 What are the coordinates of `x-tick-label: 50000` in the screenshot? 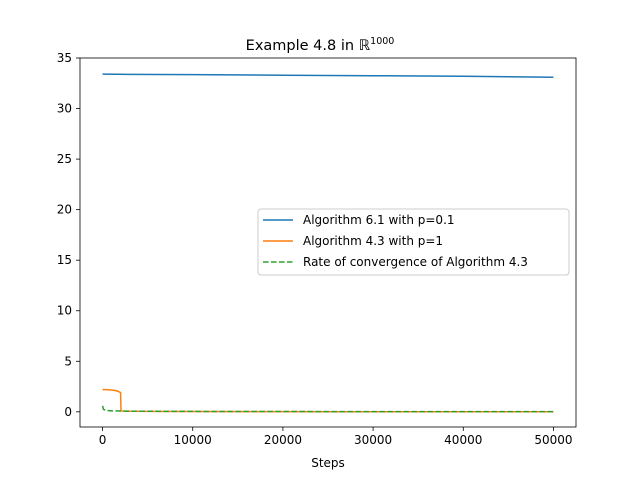 It's located at (553, 440).